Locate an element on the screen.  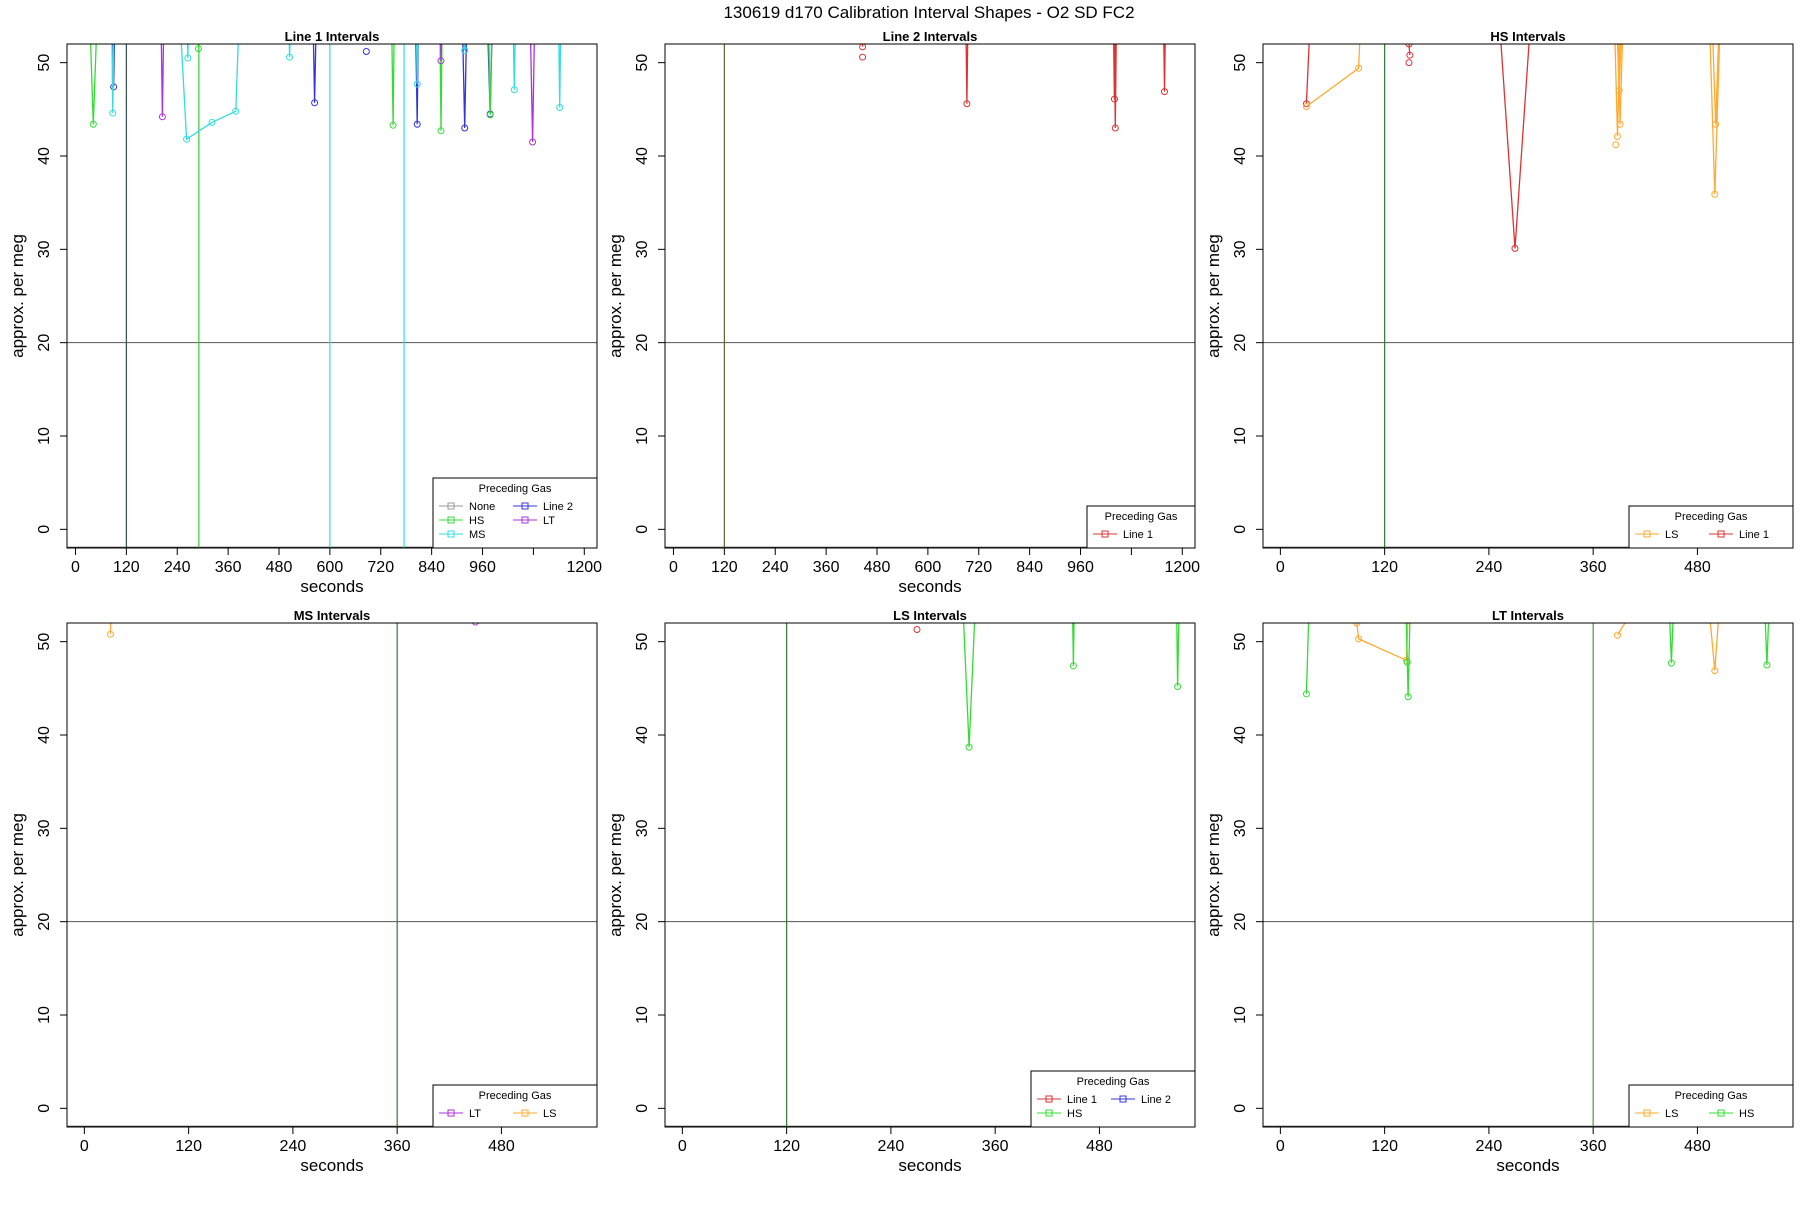
legend-label: HS is located at coordinates (1074, 1114).